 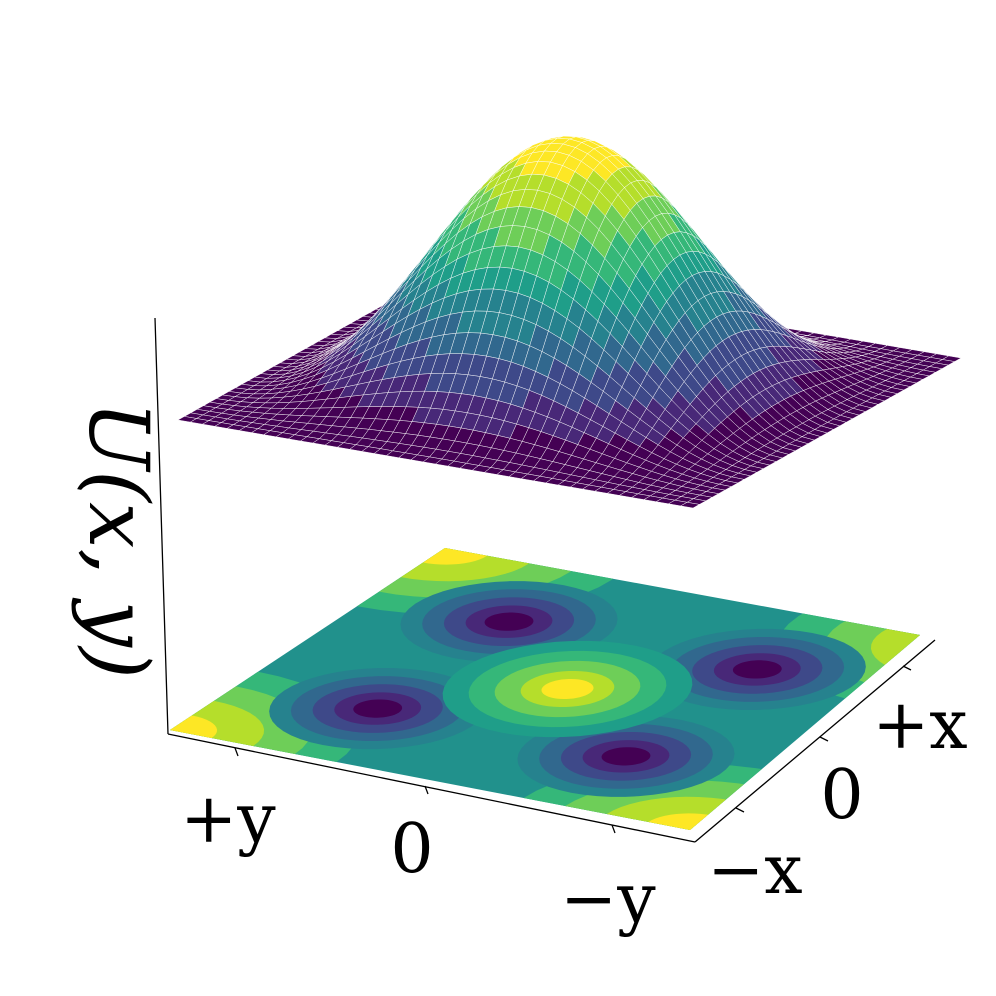 I want to click on y-tick-label-zero: 0, so click(x=411, y=849).